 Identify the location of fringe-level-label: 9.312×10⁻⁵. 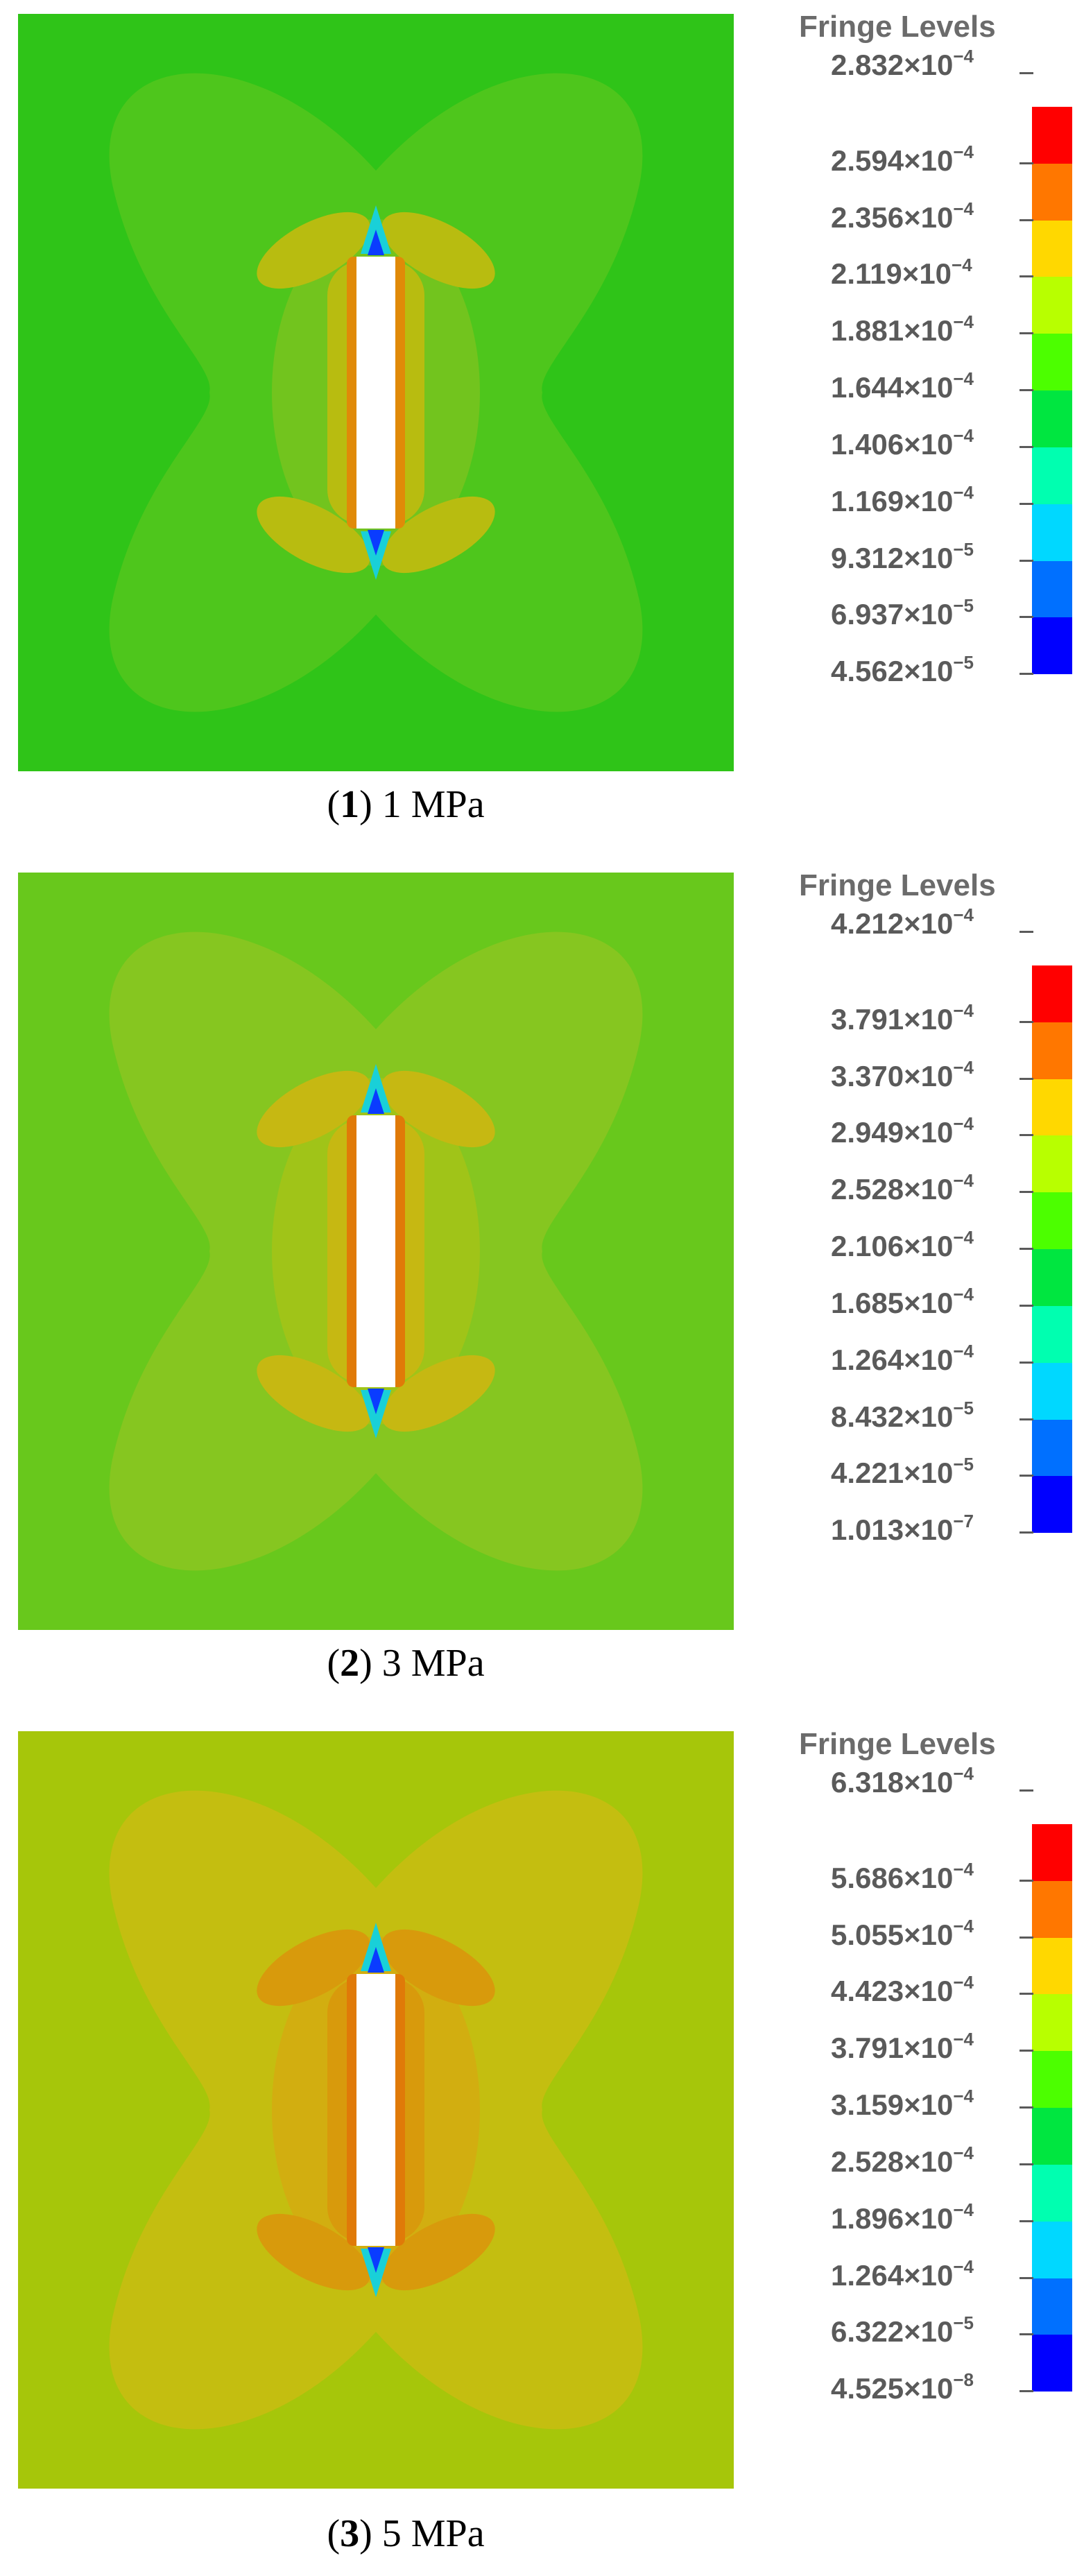
(902, 556).